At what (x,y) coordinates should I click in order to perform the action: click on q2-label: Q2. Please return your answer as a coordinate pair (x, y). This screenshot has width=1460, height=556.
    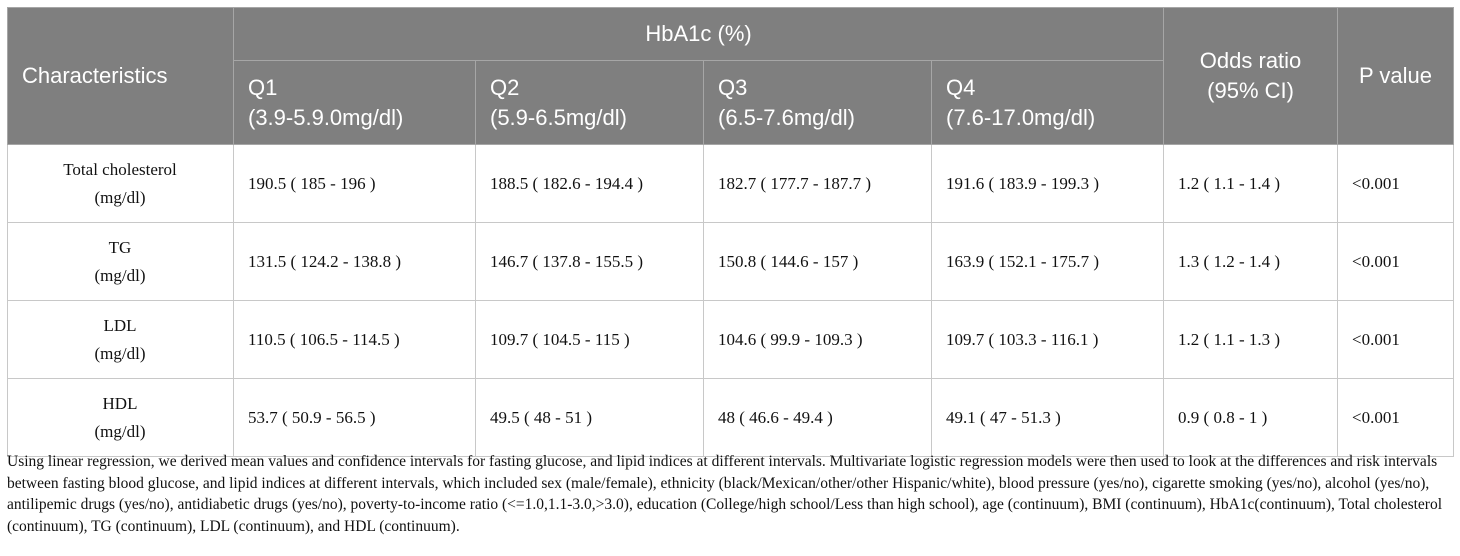
    Looking at the image, I should click on (505, 87).